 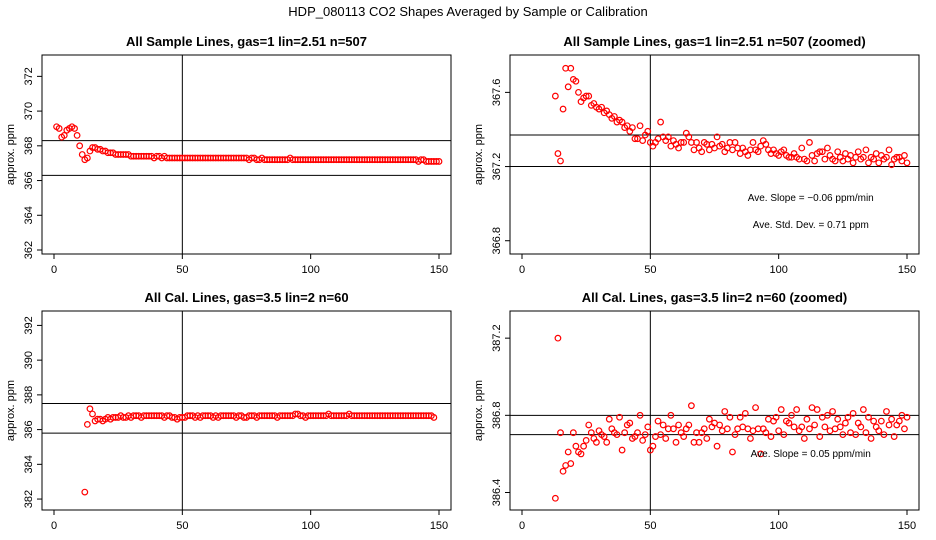 I want to click on panel-title: All Cal. Lines, gas=3.5 lin=2 n=60, so click(x=246, y=297).